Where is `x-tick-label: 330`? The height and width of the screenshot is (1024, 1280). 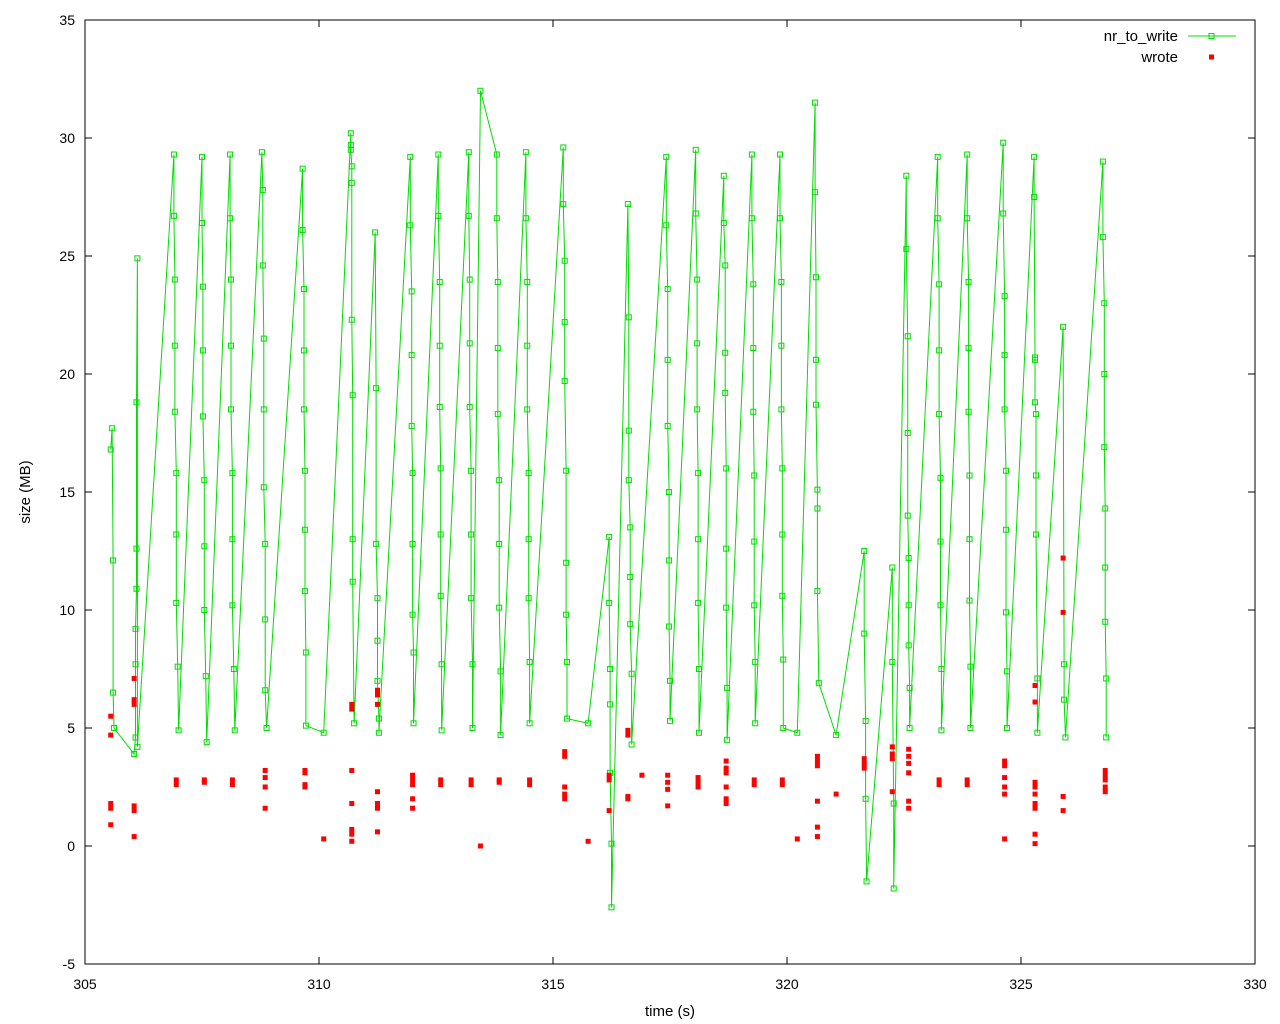
x-tick-label: 330 is located at coordinates (1255, 984).